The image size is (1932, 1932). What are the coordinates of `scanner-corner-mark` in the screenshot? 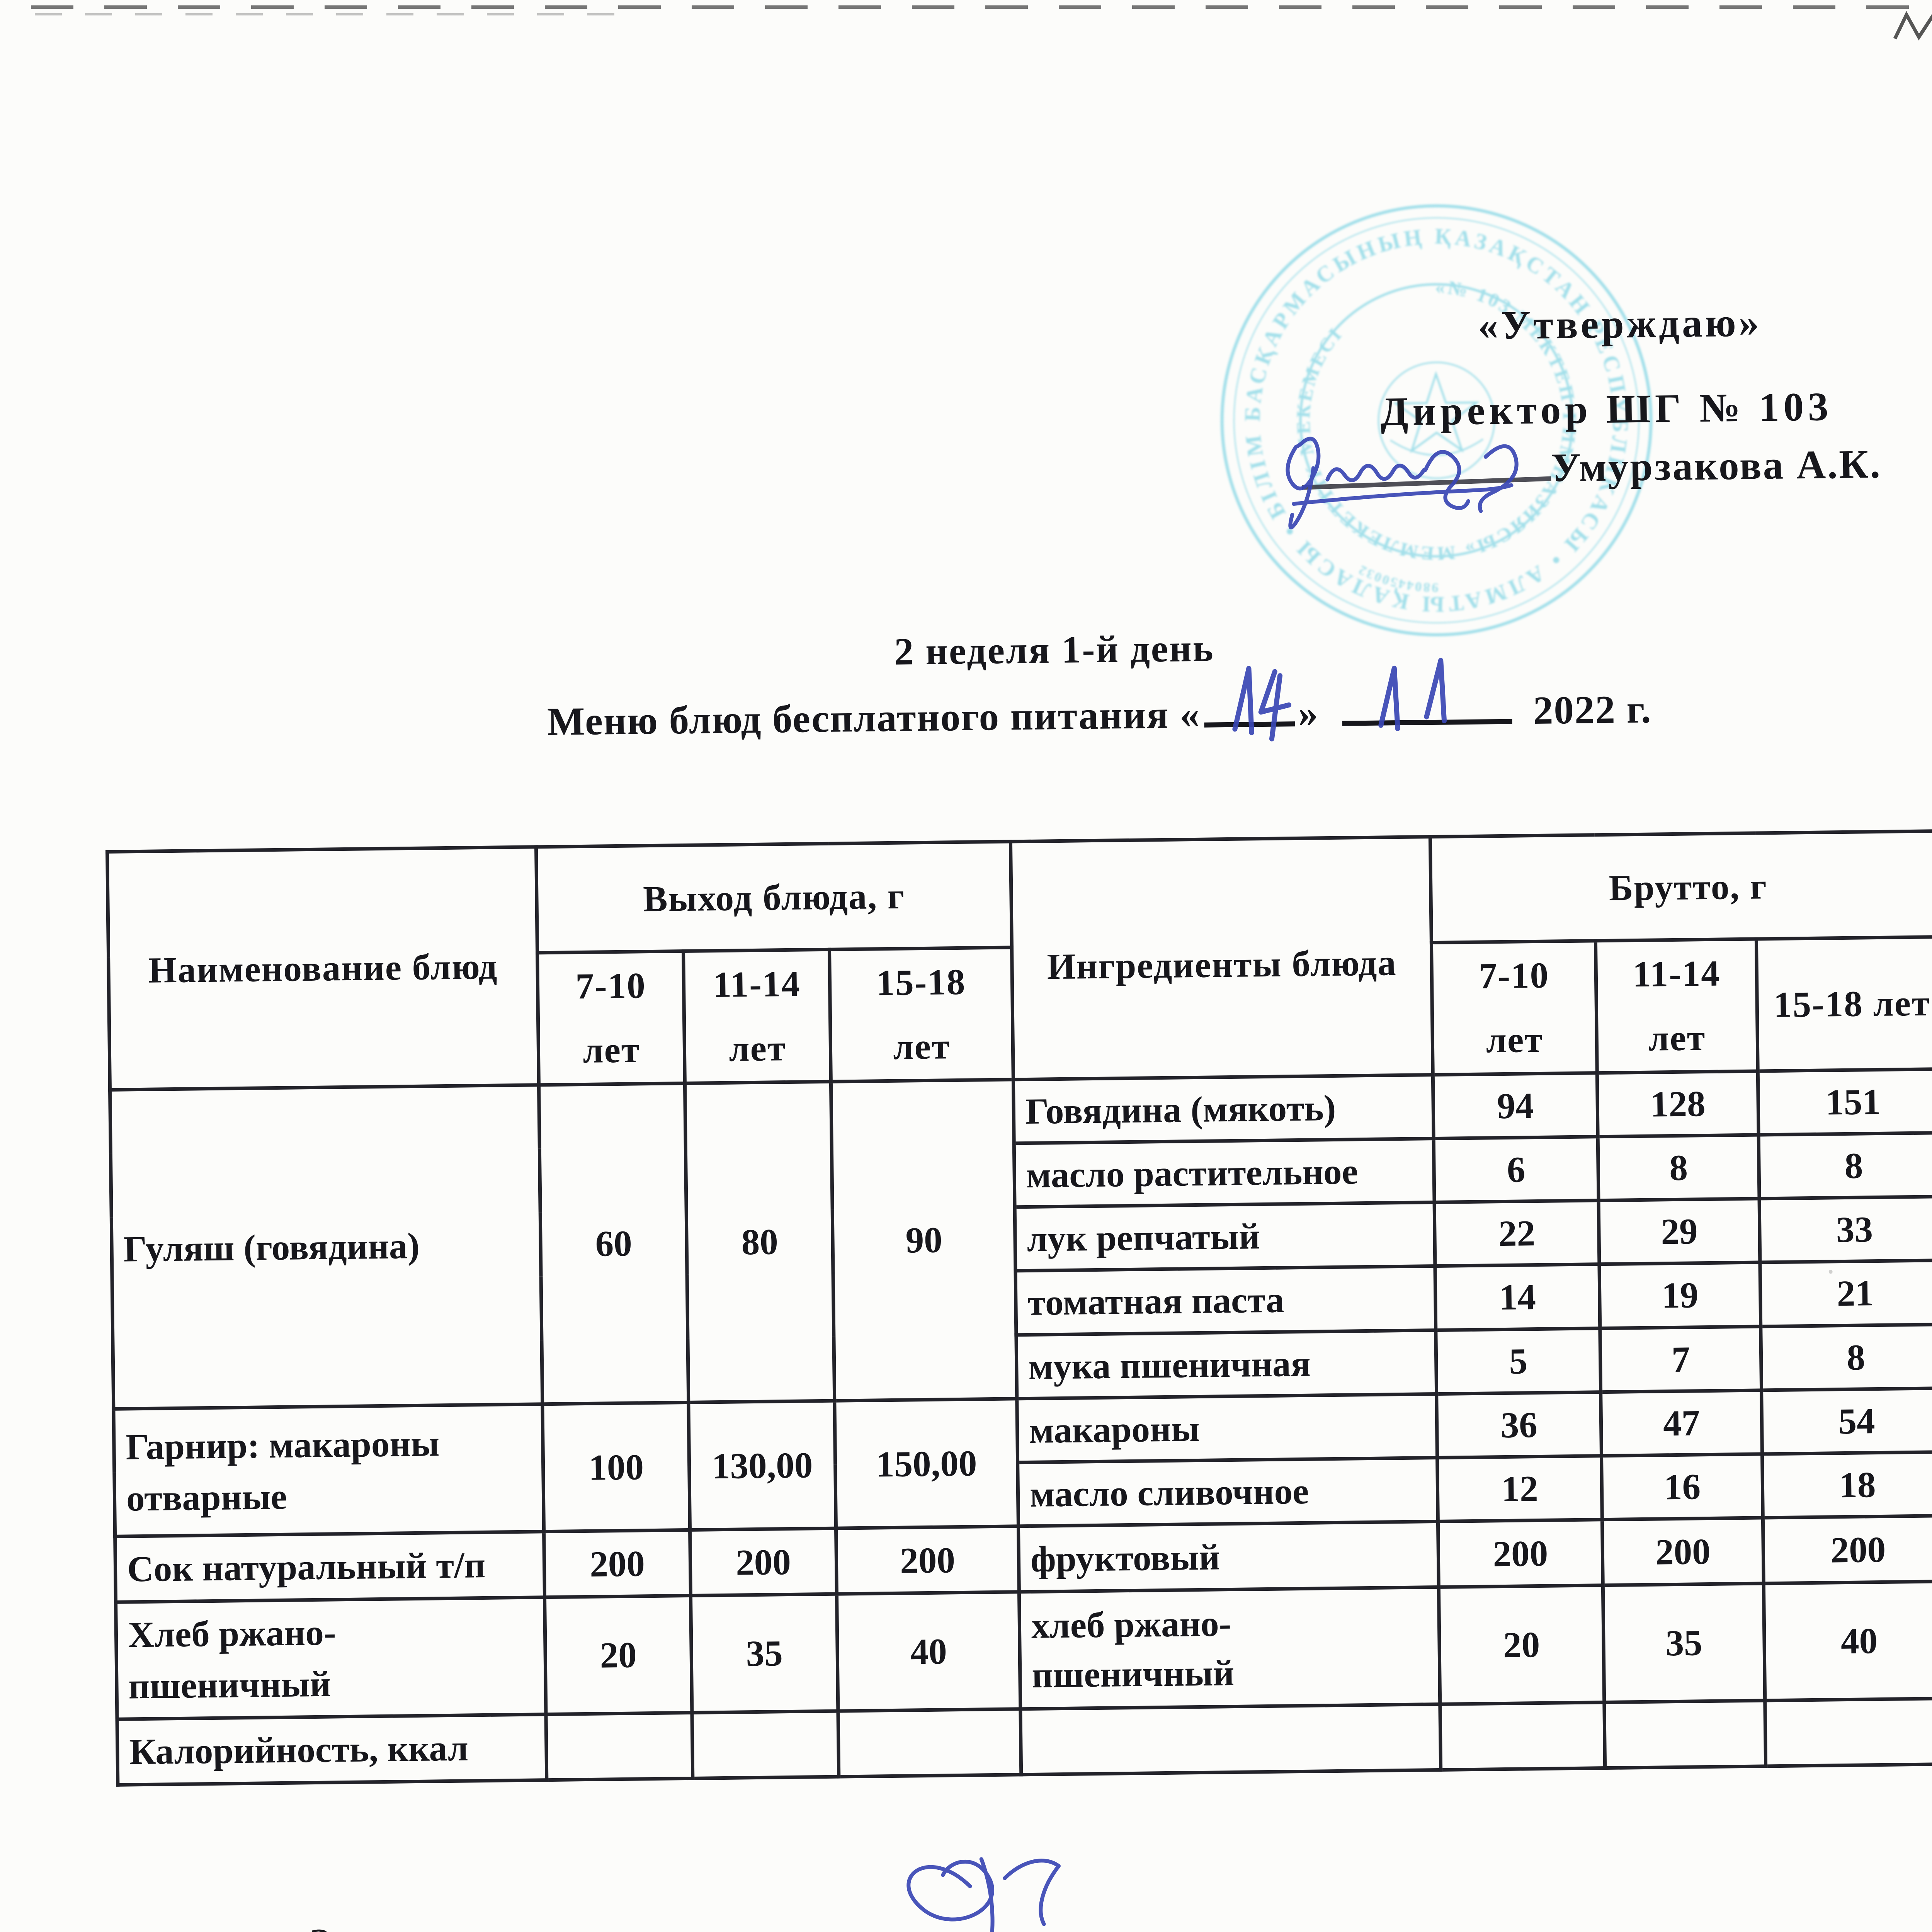 It's located at (1913, 26).